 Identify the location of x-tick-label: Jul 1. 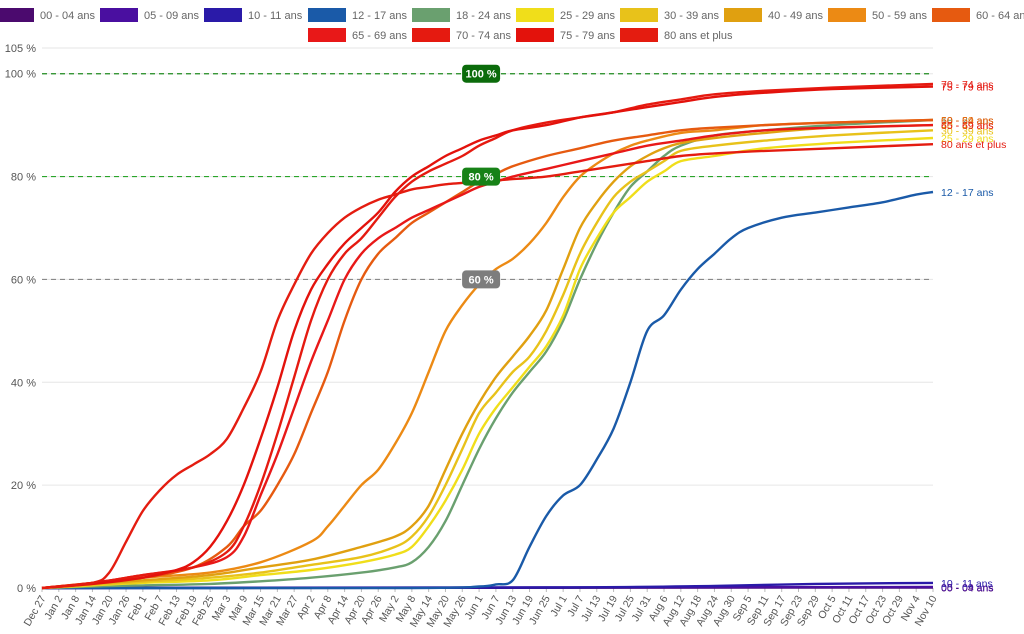
(559, 605).